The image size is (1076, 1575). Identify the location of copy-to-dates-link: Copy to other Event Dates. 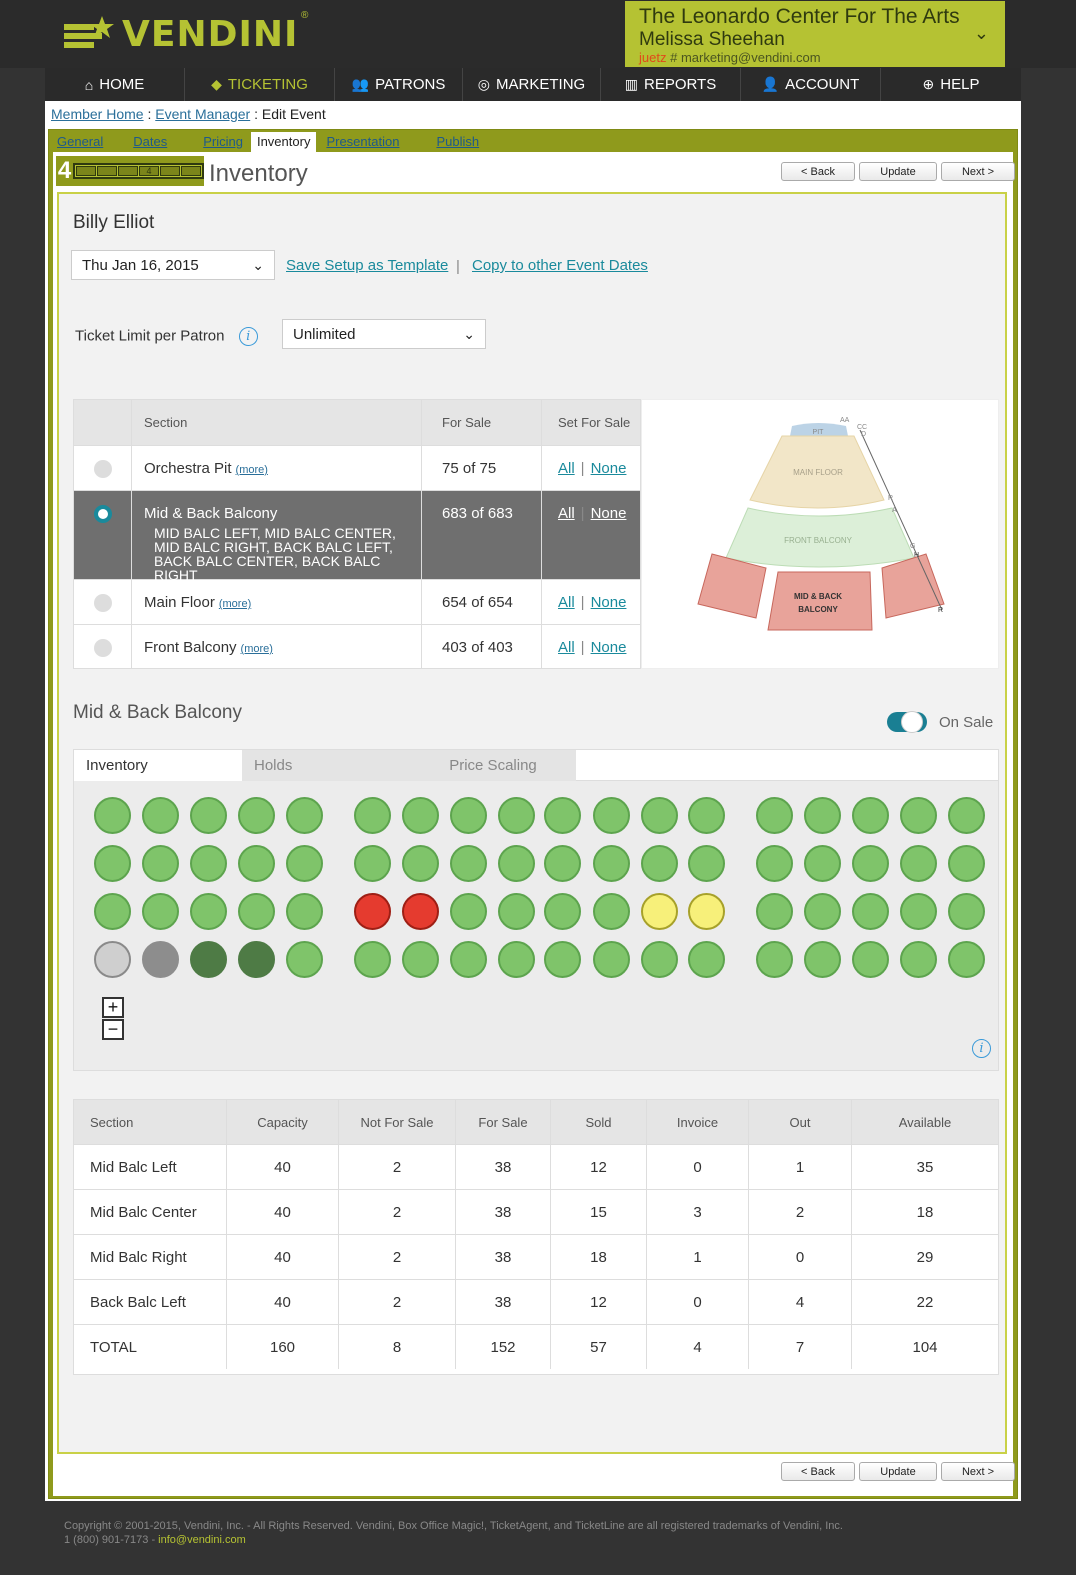
(560, 265).